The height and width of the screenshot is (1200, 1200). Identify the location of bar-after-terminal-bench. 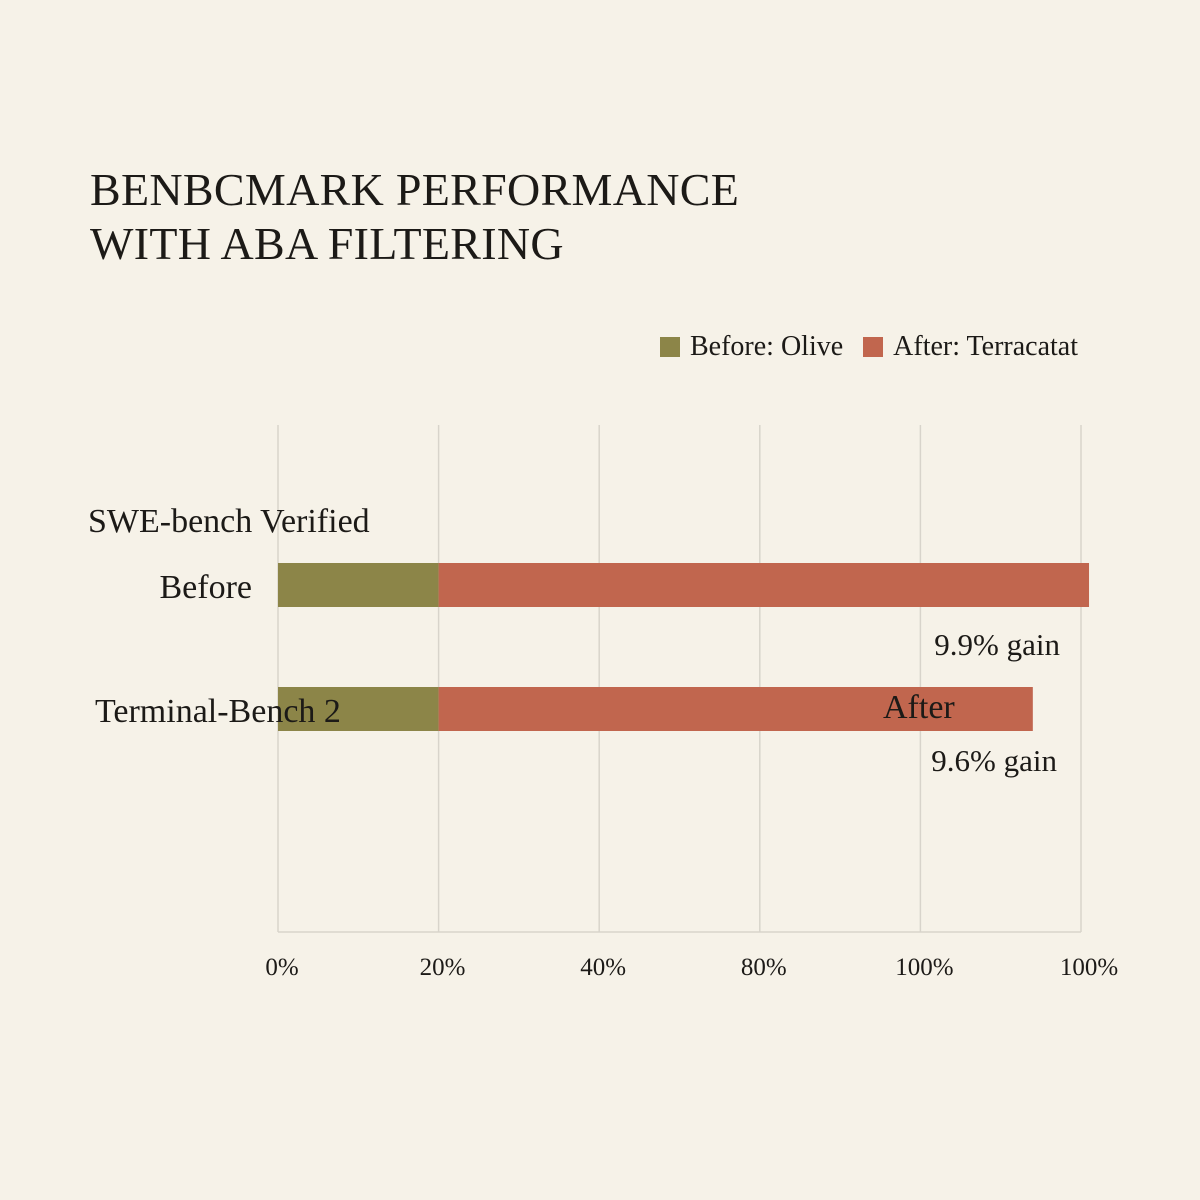
(735, 709).